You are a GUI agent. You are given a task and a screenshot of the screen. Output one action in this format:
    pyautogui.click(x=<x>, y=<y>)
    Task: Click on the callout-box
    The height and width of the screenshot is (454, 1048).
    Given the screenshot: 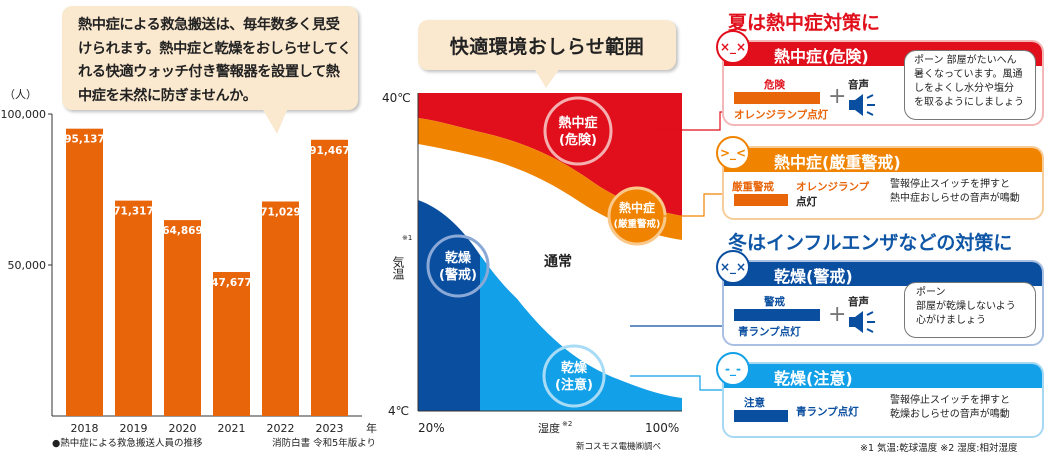 What is the action you would take?
    pyautogui.click(x=210, y=58)
    